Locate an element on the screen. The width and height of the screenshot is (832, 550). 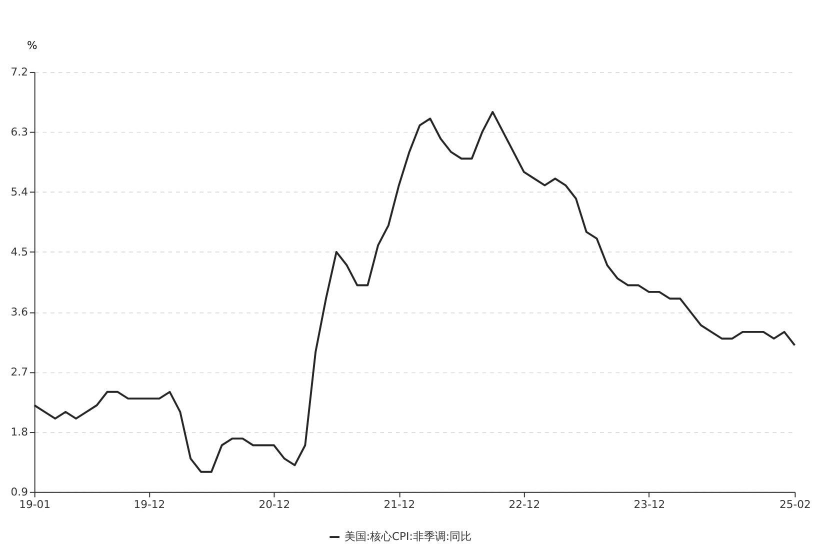
x-tick-label: 20-12 is located at coordinates (274, 505).